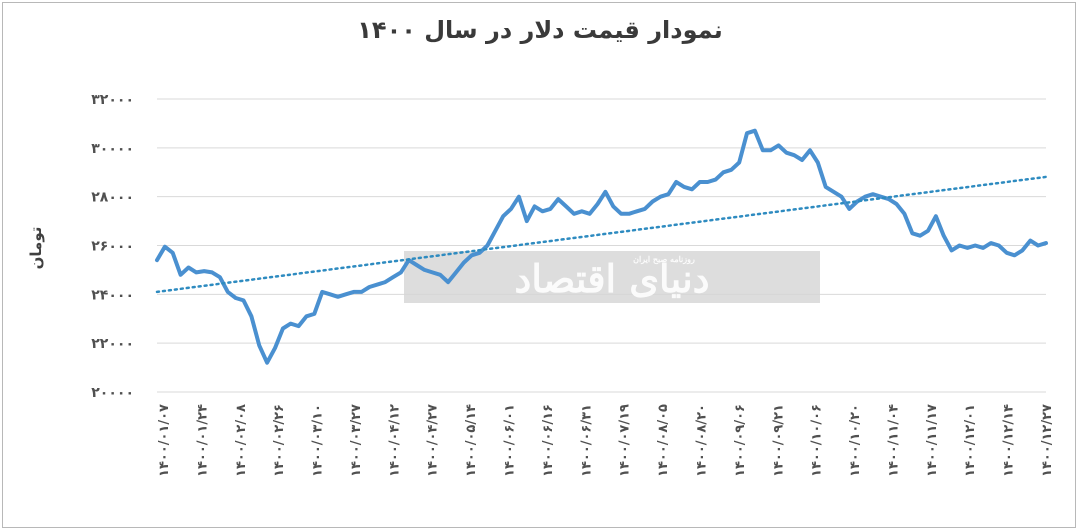  Describe the element at coordinates (586, 440) in the screenshot. I see `x-tick-label: ۱۴۰۰/۰۶/۳۱` at that location.